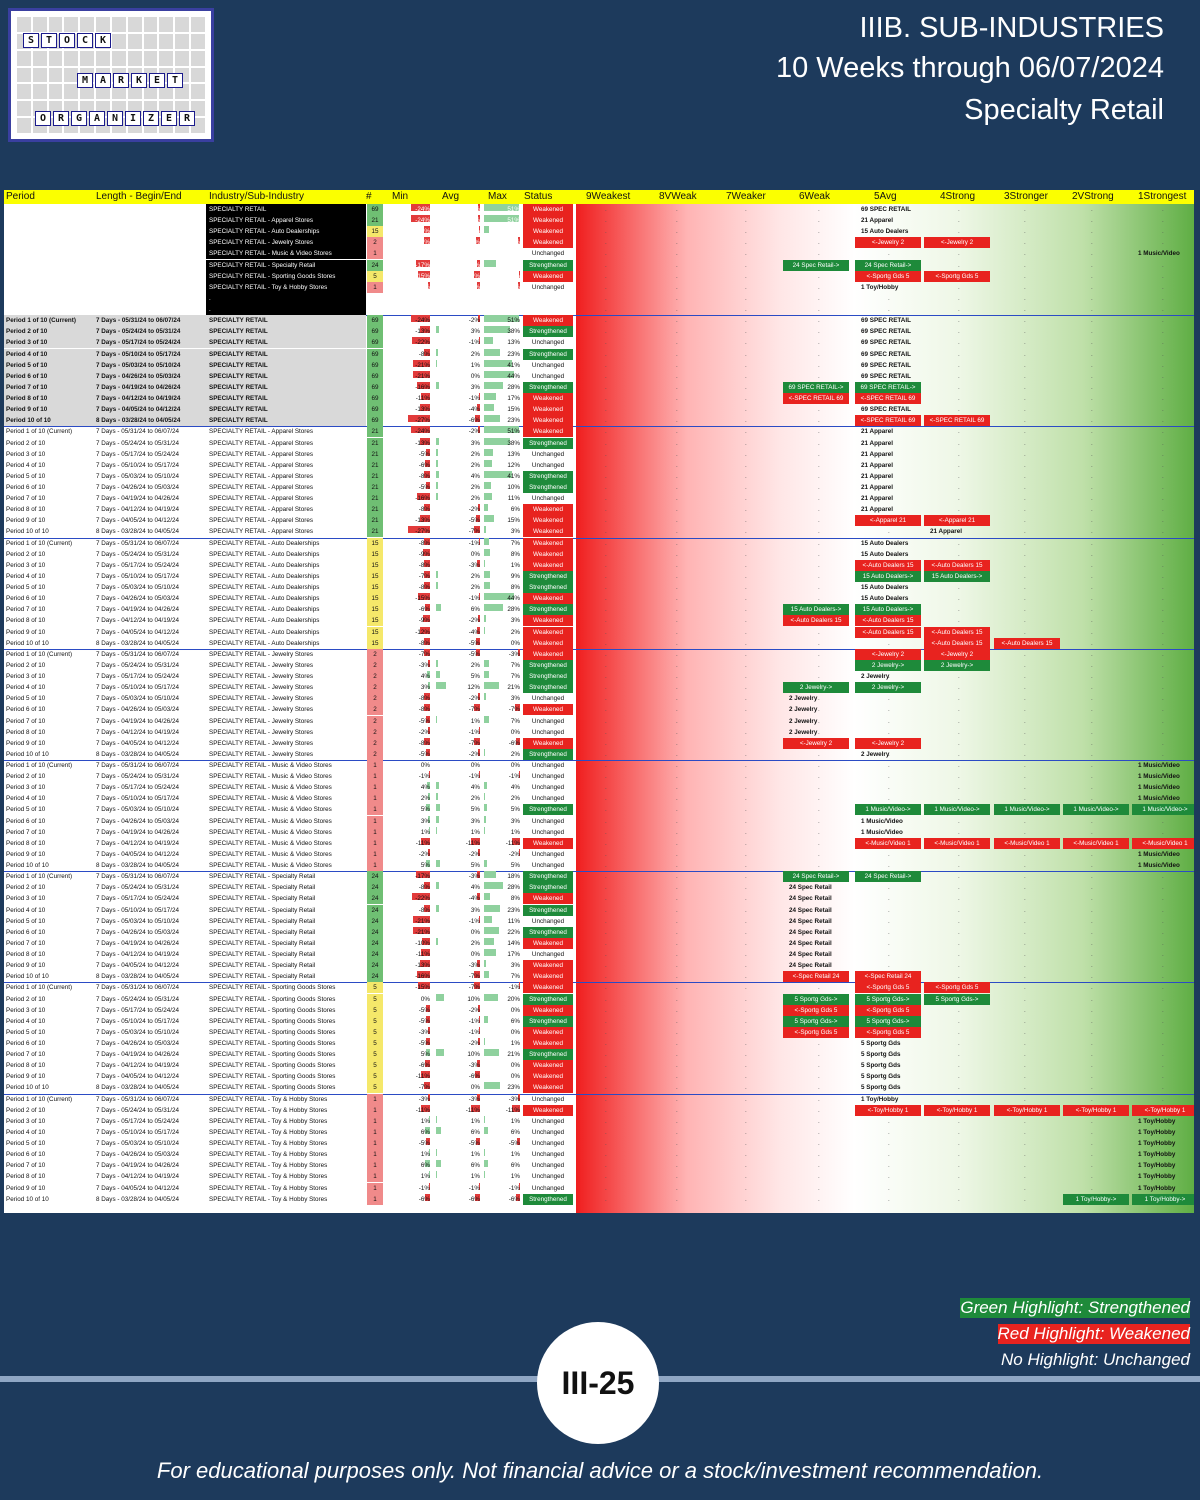 This screenshot has height=1500, width=1200. Describe the element at coordinates (1159, 788) in the screenshot. I see `position-marker: 1 Music/Video` at that location.